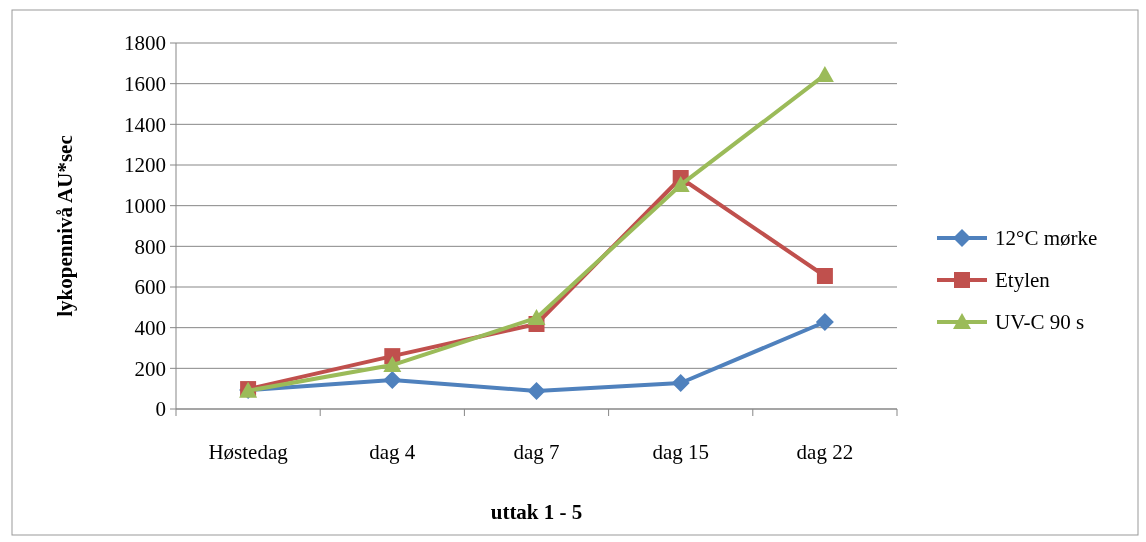  What do you see at coordinates (248, 452) in the screenshot?
I see `x-tick-label: Høstedag` at bounding box center [248, 452].